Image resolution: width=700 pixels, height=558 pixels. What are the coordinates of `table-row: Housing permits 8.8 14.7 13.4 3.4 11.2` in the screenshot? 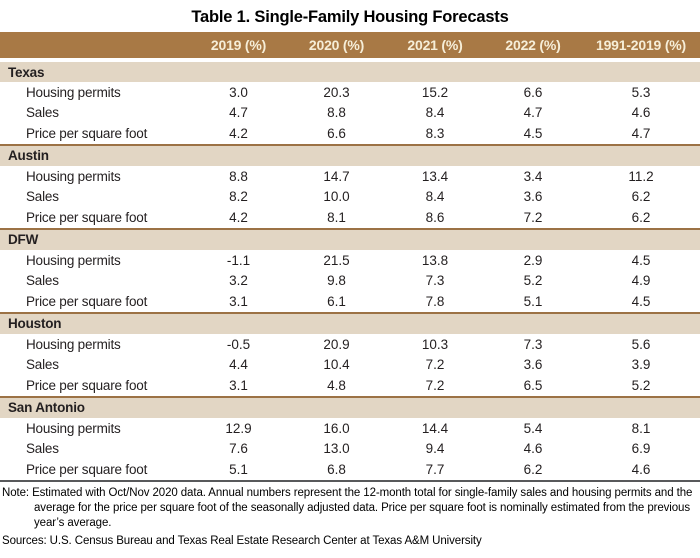 It's located at (350, 176).